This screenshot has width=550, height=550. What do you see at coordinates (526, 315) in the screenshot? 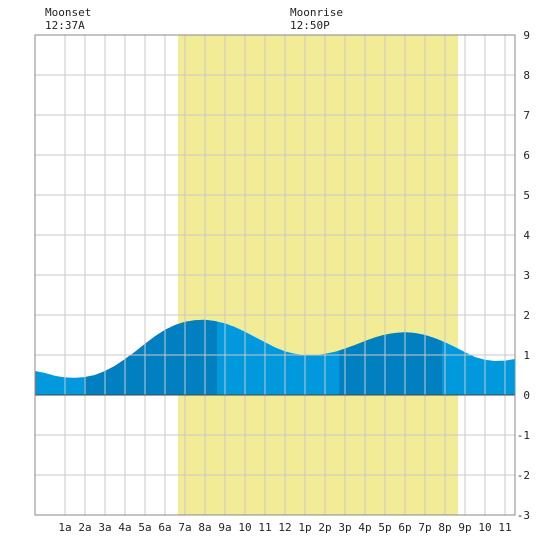
I see `y-tick-label: 2` at bounding box center [526, 315].